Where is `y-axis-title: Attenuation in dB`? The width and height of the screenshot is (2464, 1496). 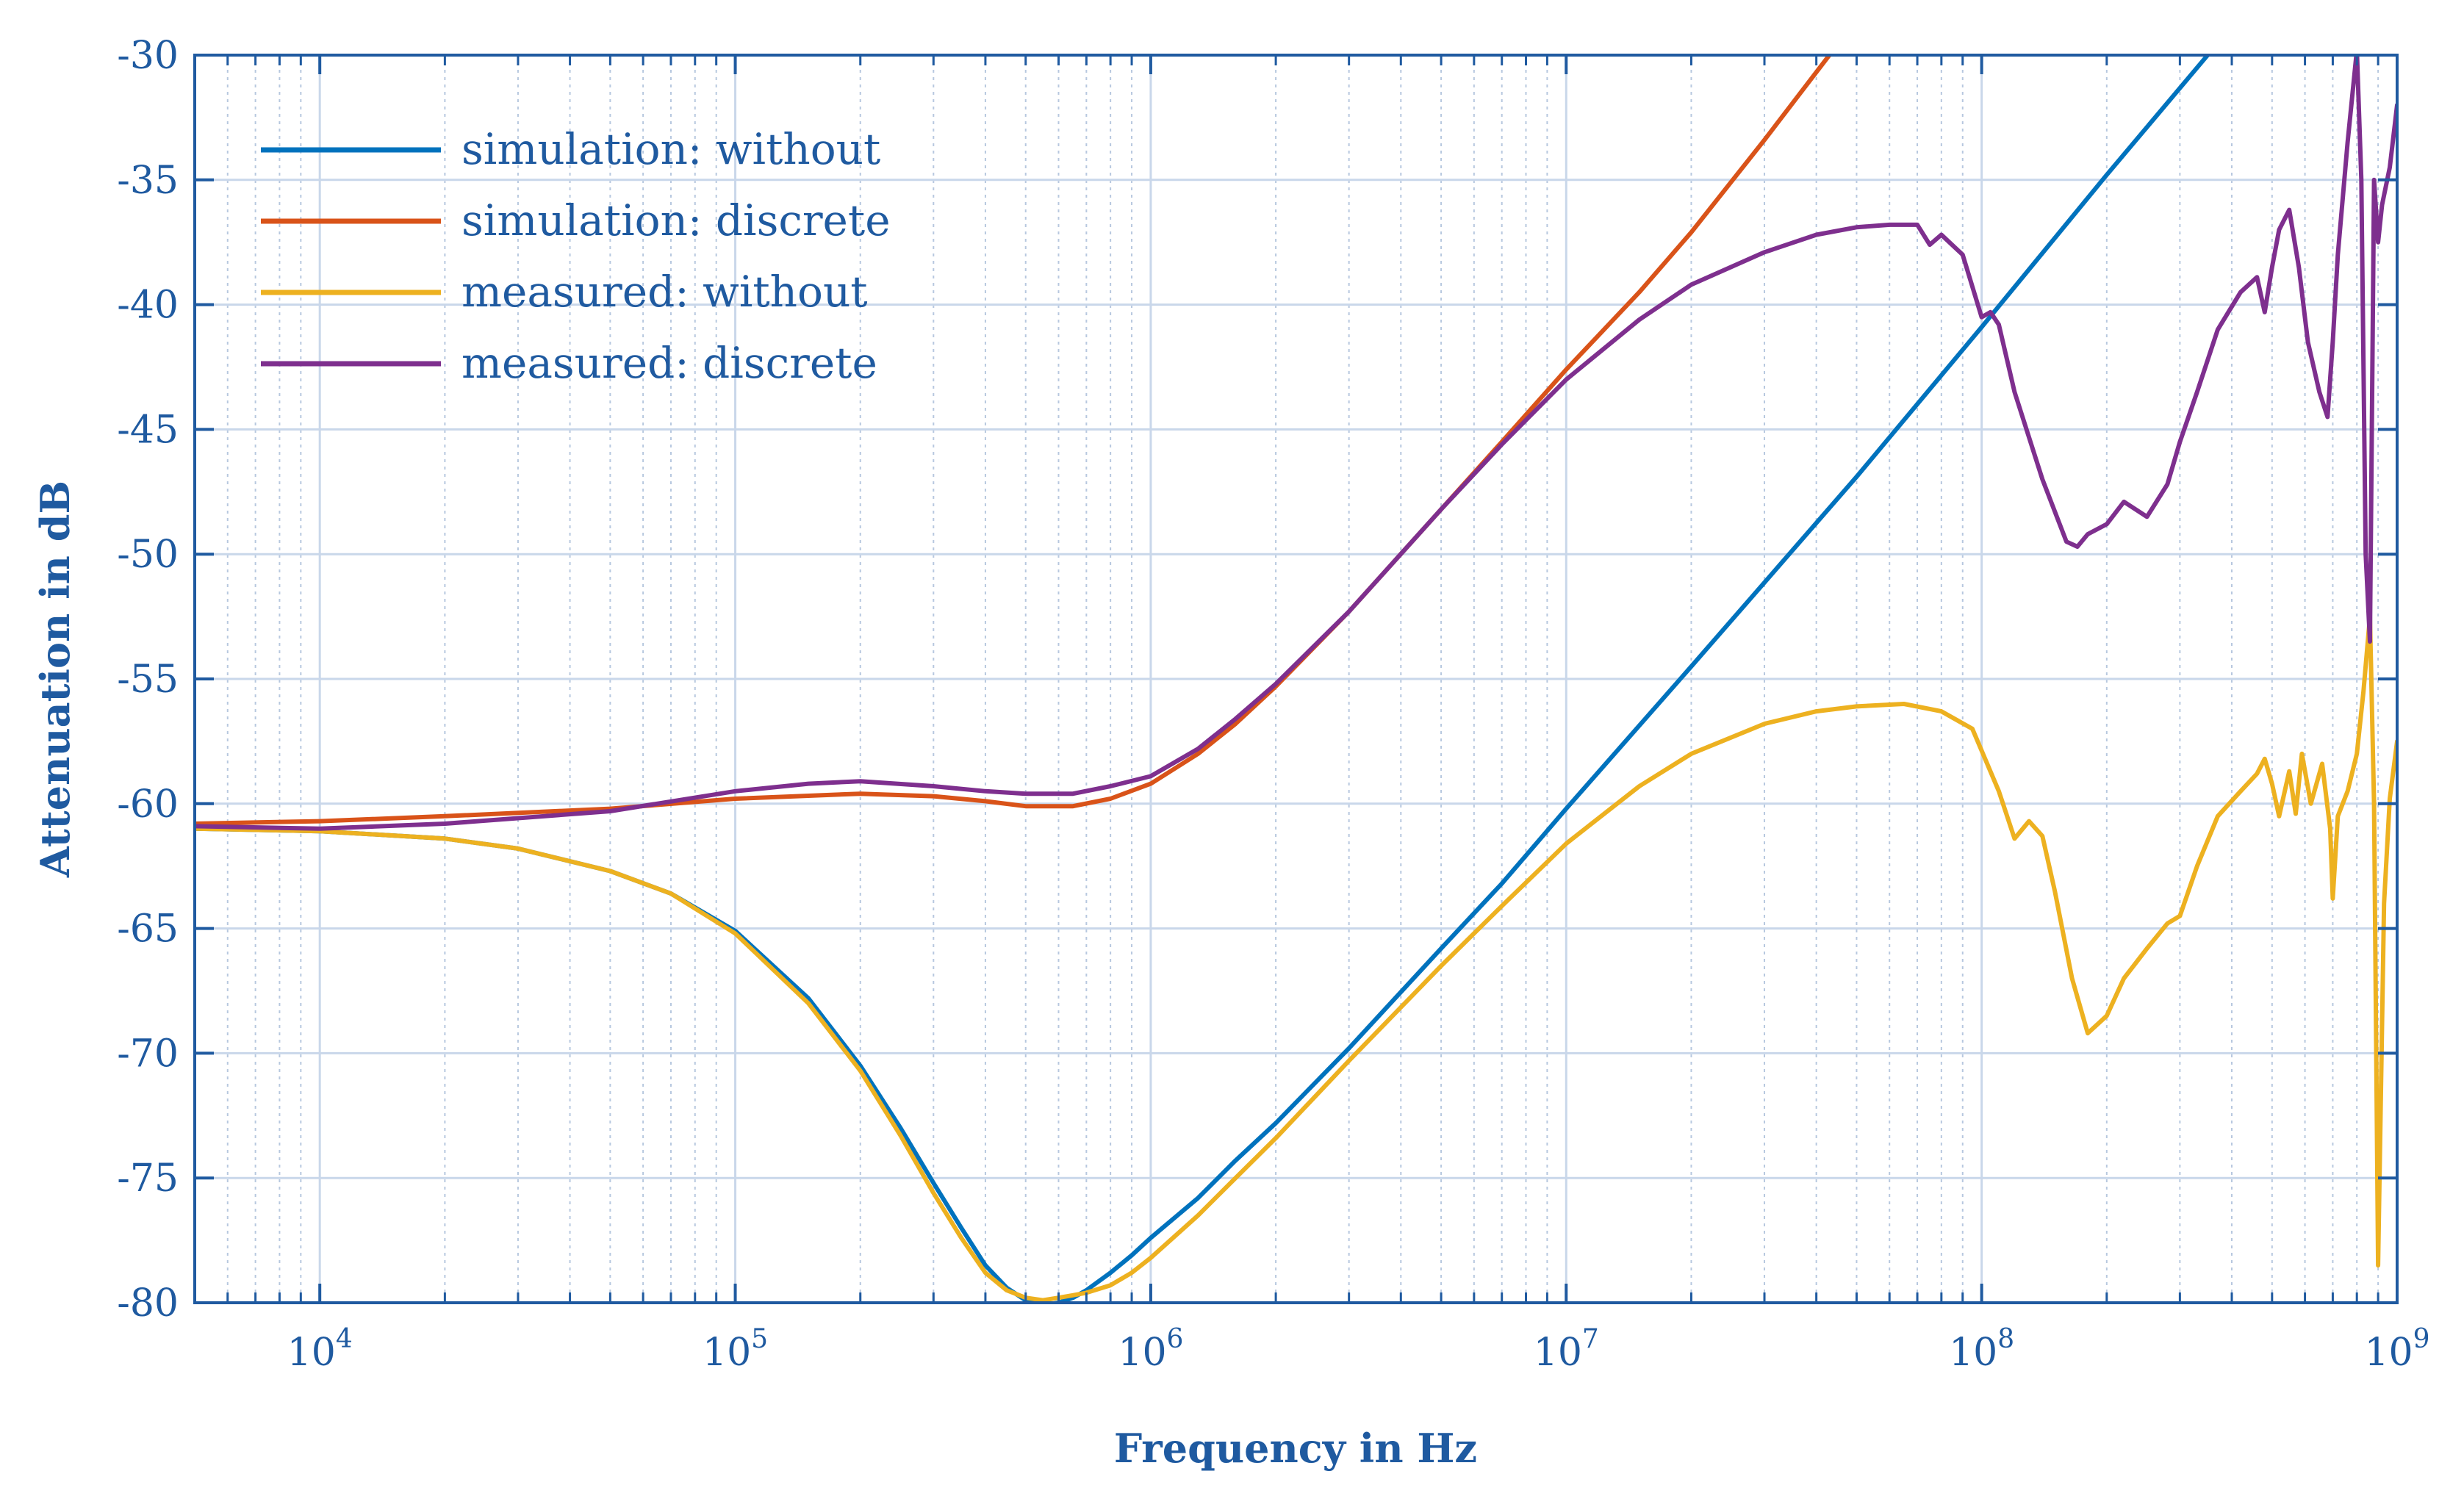 y-axis-title: Attenuation in dB is located at coordinates (56, 680).